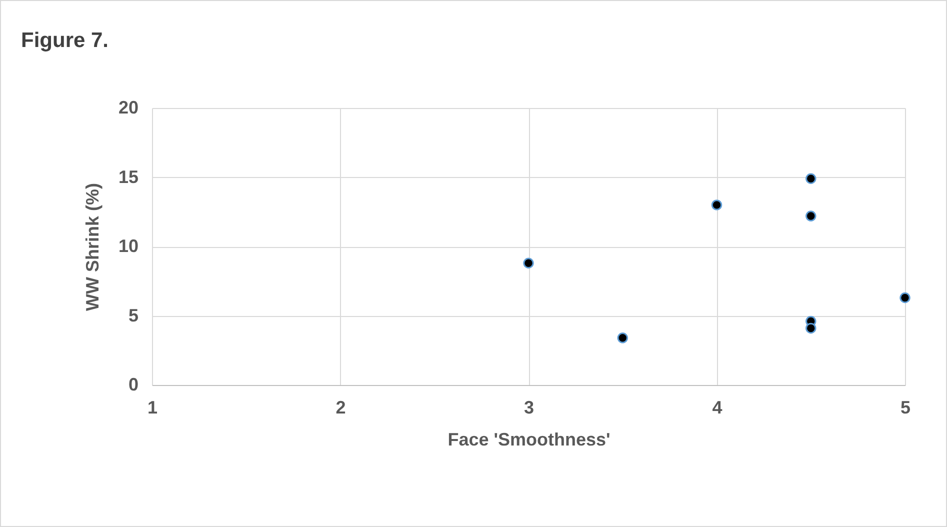 The height and width of the screenshot is (527, 947). Describe the element at coordinates (529, 440) in the screenshot. I see `x-axis-title: Face 'Smoothness'` at that location.